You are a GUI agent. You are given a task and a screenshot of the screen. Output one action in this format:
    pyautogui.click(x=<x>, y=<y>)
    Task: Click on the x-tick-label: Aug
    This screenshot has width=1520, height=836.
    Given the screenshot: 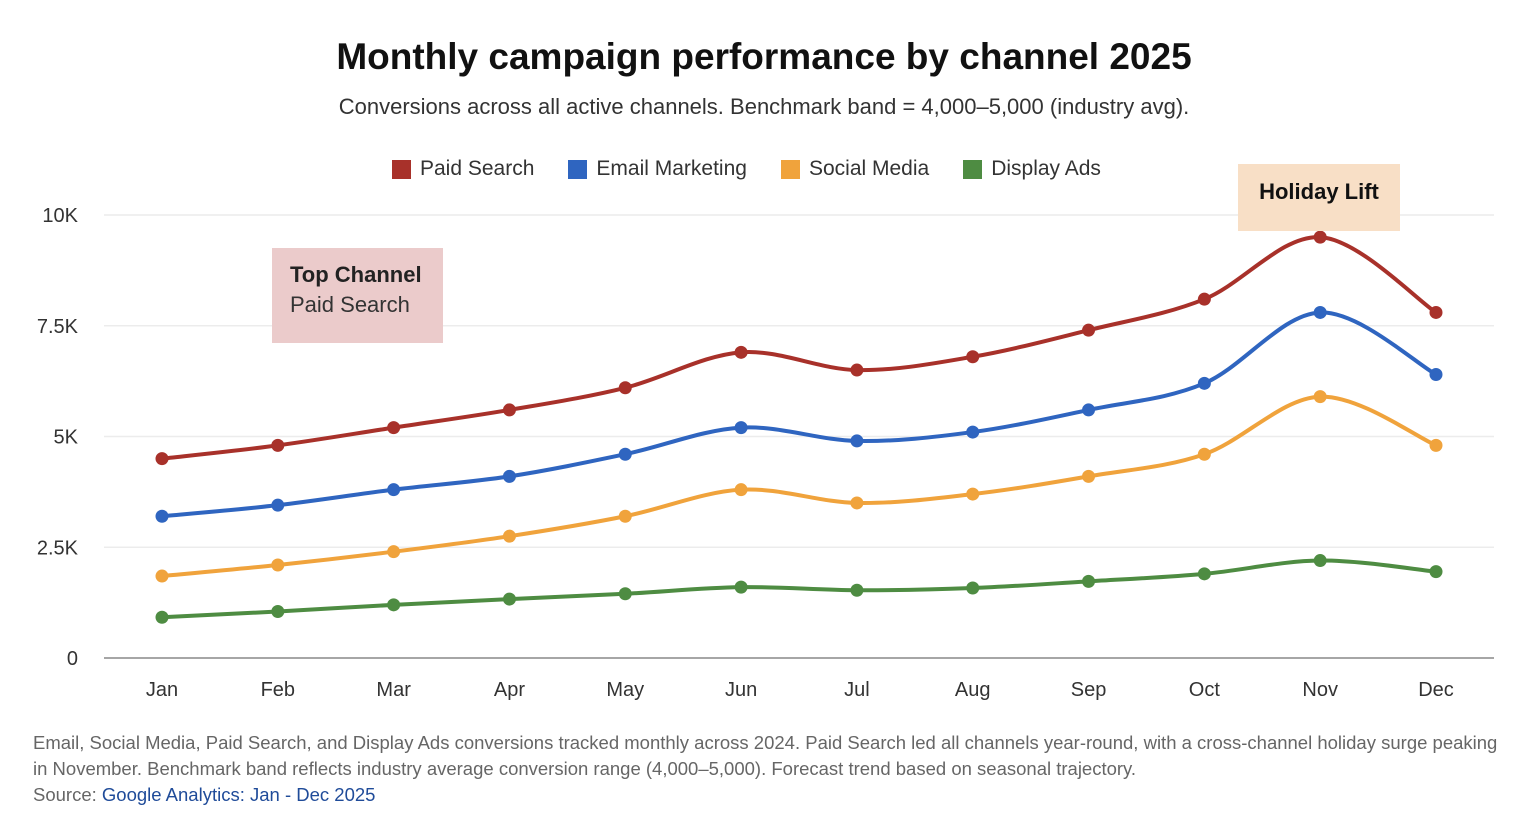 What is the action you would take?
    pyautogui.click(x=973, y=690)
    